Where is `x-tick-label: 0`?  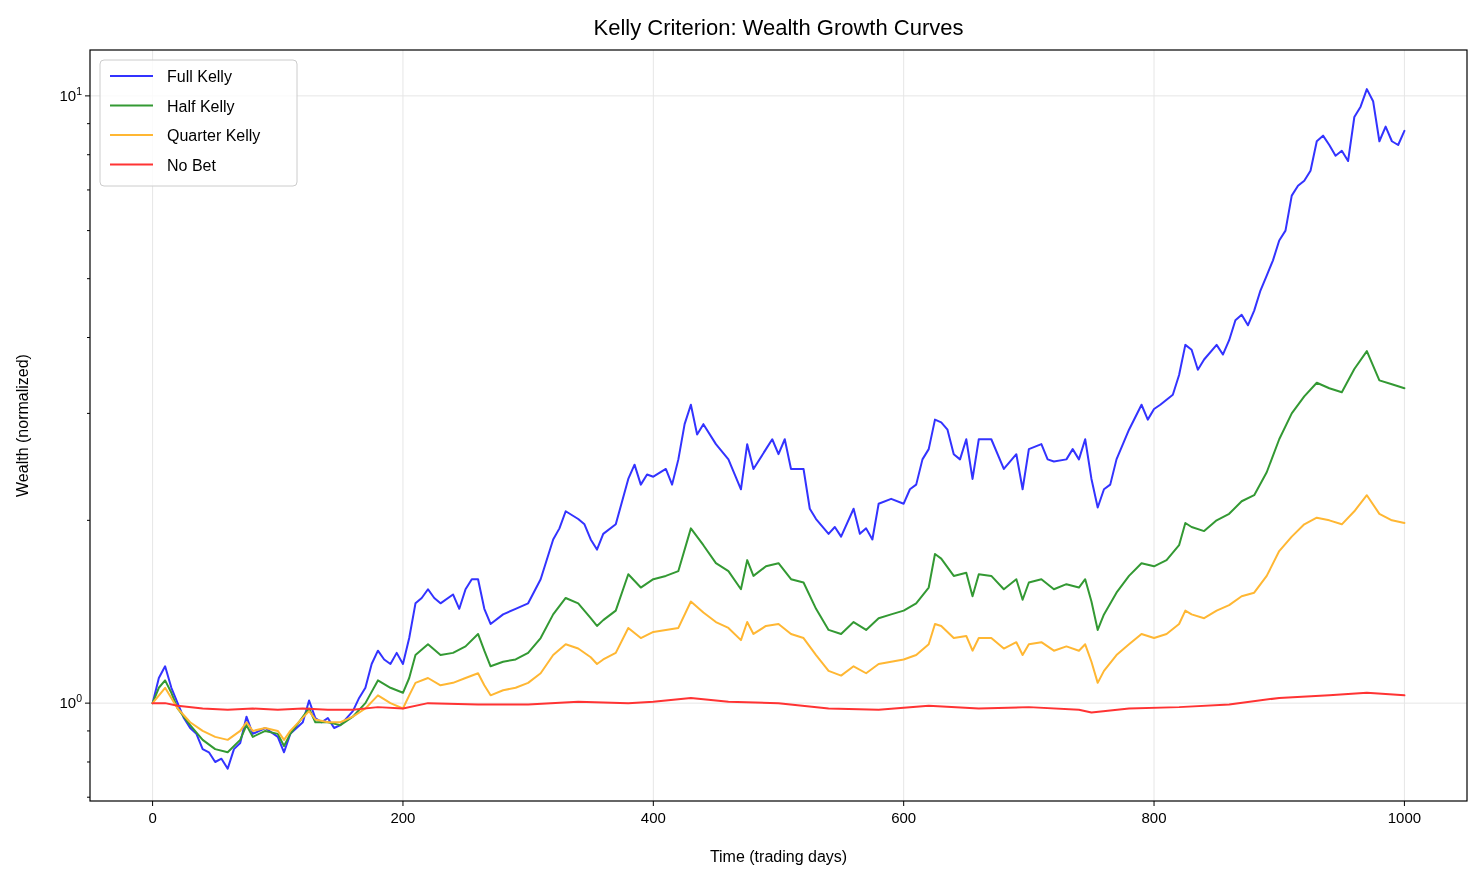
x-tick-label: 0 is located at coordinates (152, 817).